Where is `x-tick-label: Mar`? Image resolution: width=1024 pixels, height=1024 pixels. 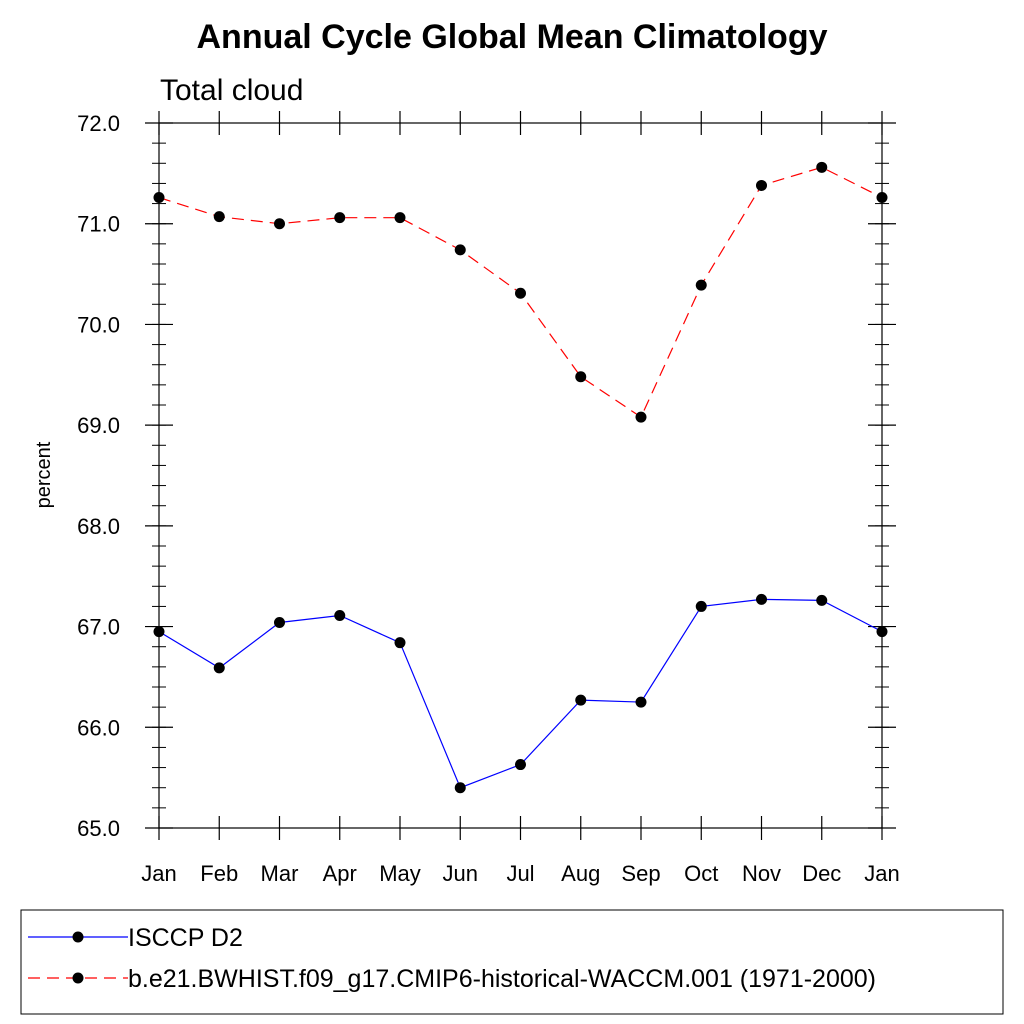
x-tick-label: Mar is located at coordinates (280, 873).